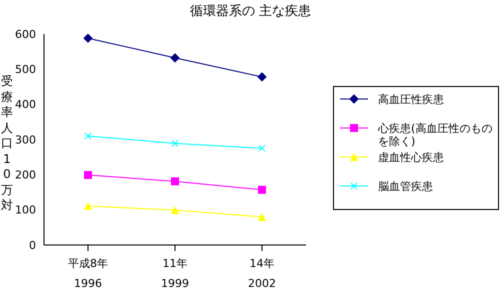 This screenshot has height=291, width=501. I want to click on x-tick-label: 14年 2002, so click(262, 273).